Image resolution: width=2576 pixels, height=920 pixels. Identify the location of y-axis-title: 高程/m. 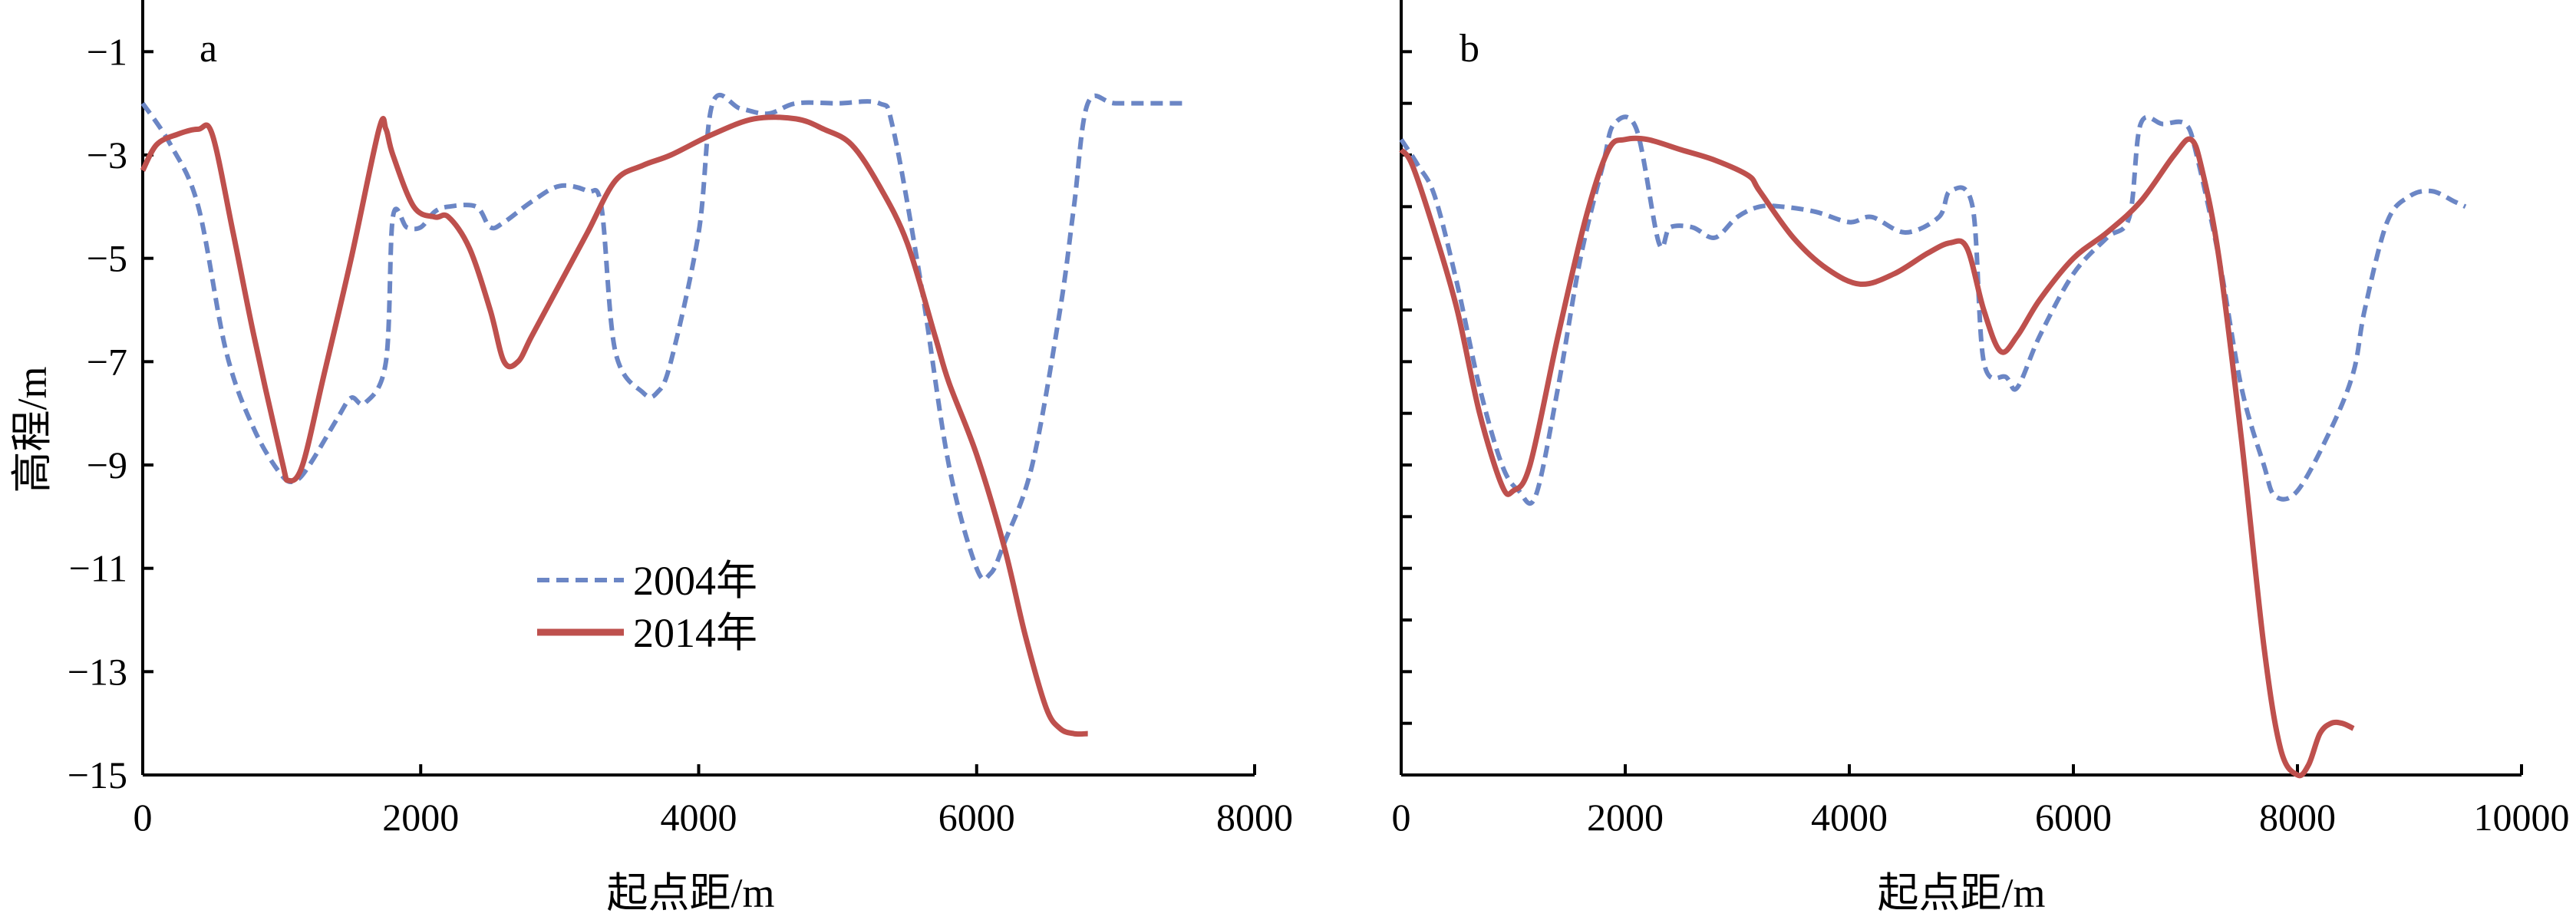
(32, 429).